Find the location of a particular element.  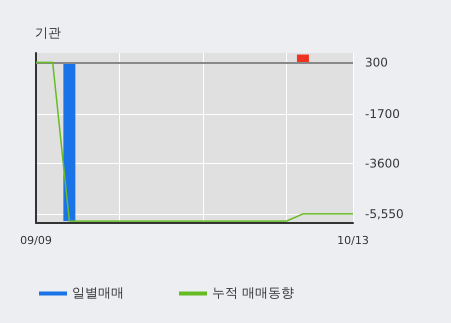

x-tick-label: 09/09 is located at coordinates (36, 240).